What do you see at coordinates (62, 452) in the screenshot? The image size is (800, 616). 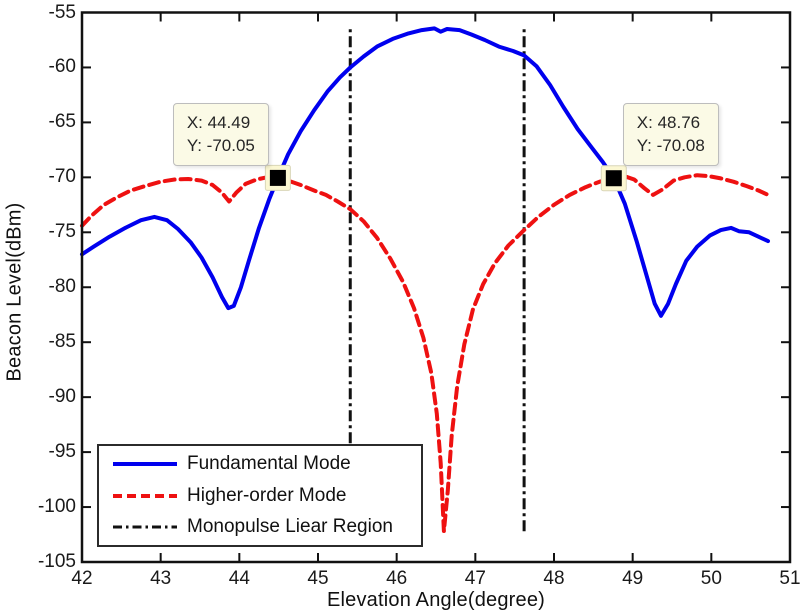 I see `y-tick-label--95: -95` at bounding box center [62, 452].